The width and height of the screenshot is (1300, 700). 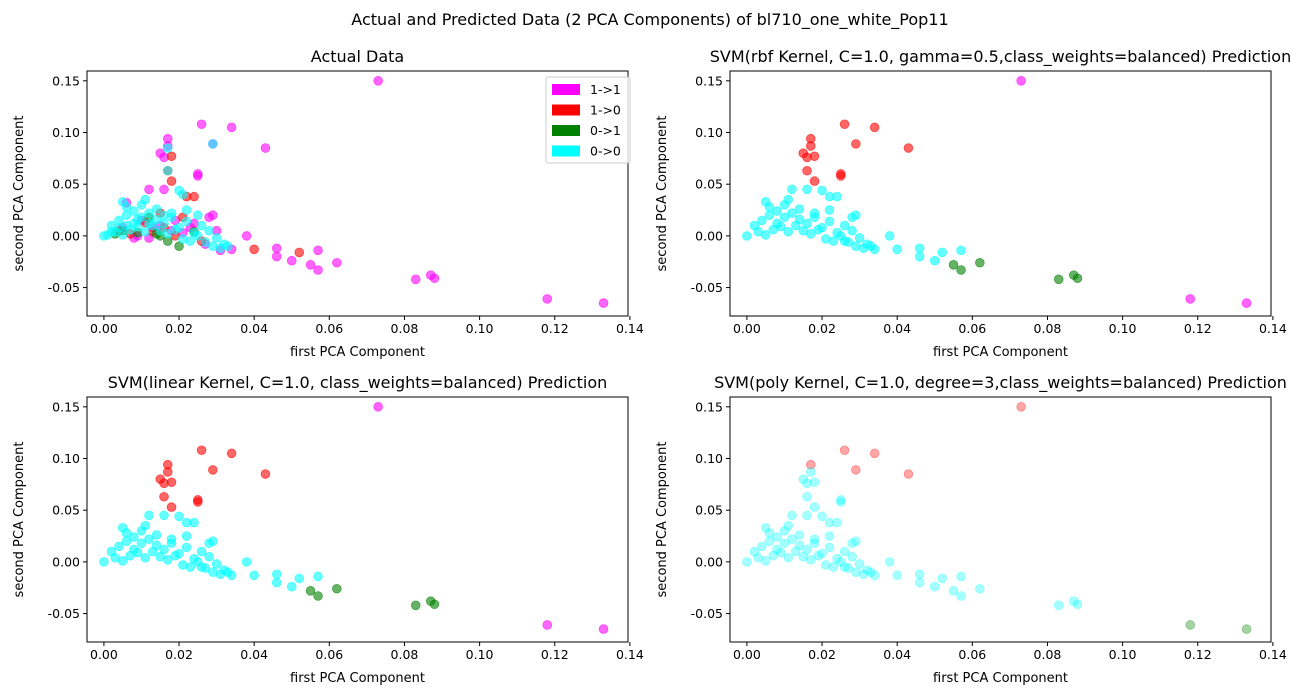 I want to click on legend-label: 1->1, so click(x=605, y=89).